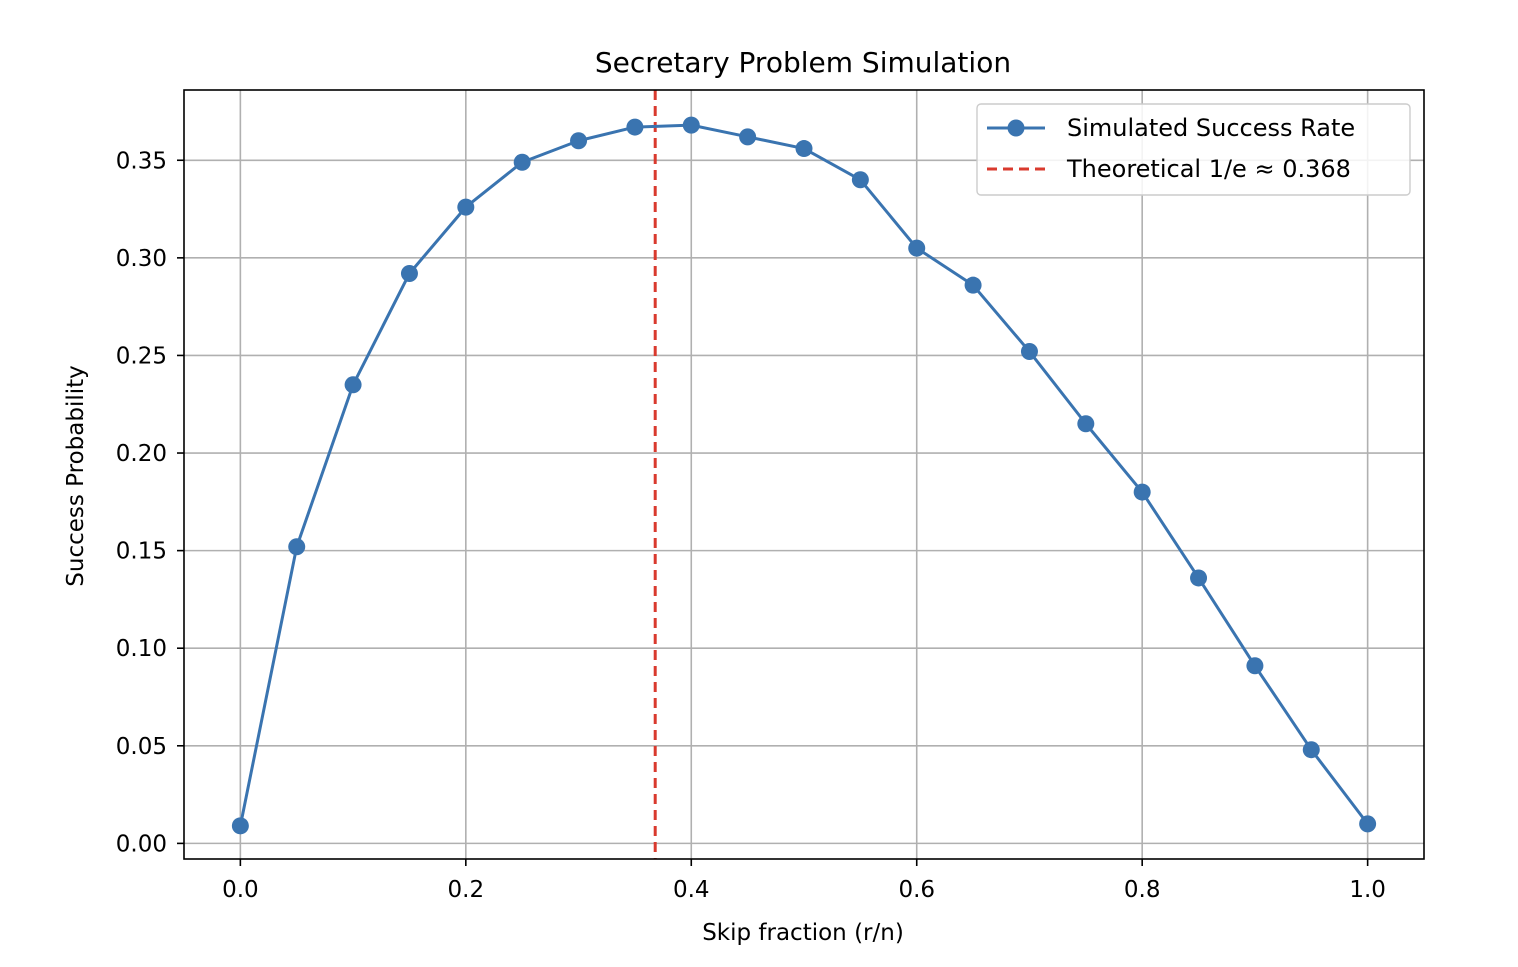  What do you see at coordinates (1211, 128) in the screenshot?
I see `legend-series-label: Simulated Success Rate` at bounding box center [1211, 128].